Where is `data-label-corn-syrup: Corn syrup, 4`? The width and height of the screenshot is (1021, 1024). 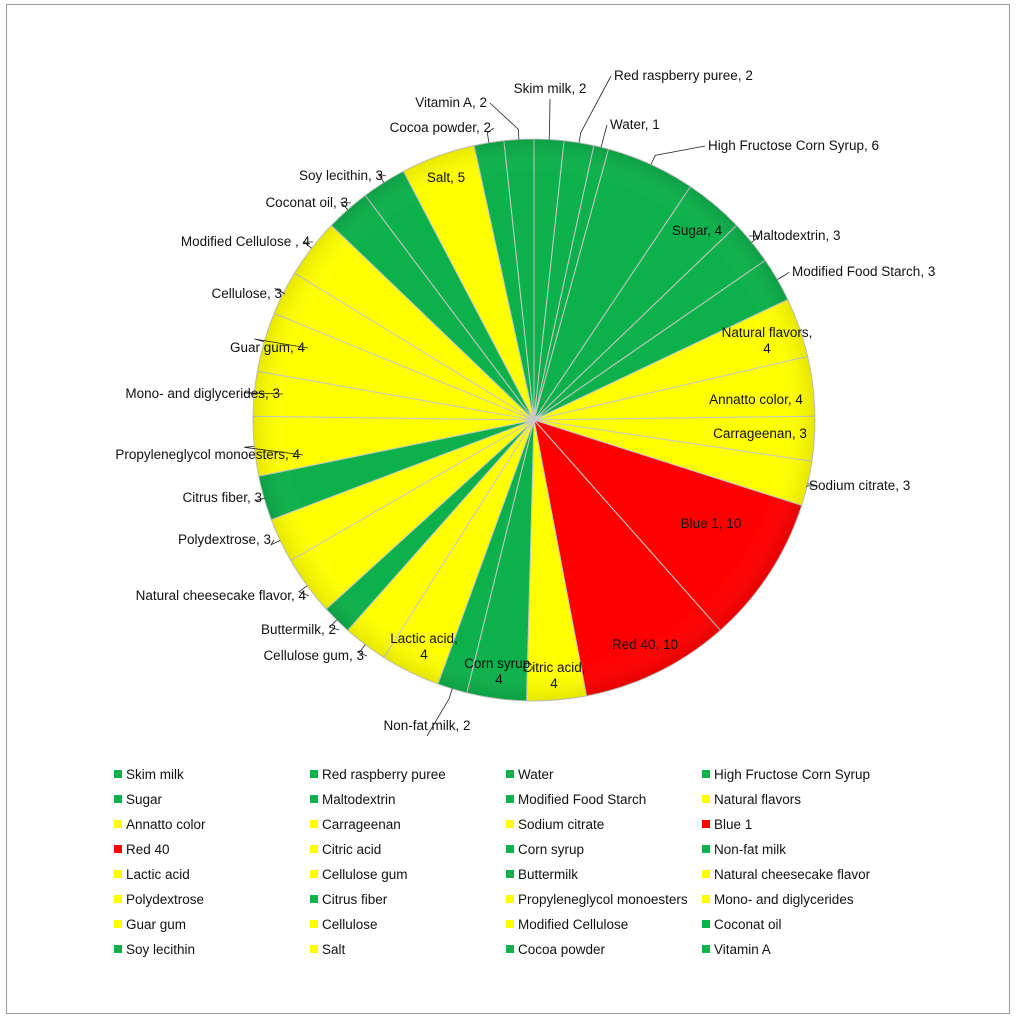 data-label-corn-syrup: Corn syrup, 4 is located at coordinates (499, 671).